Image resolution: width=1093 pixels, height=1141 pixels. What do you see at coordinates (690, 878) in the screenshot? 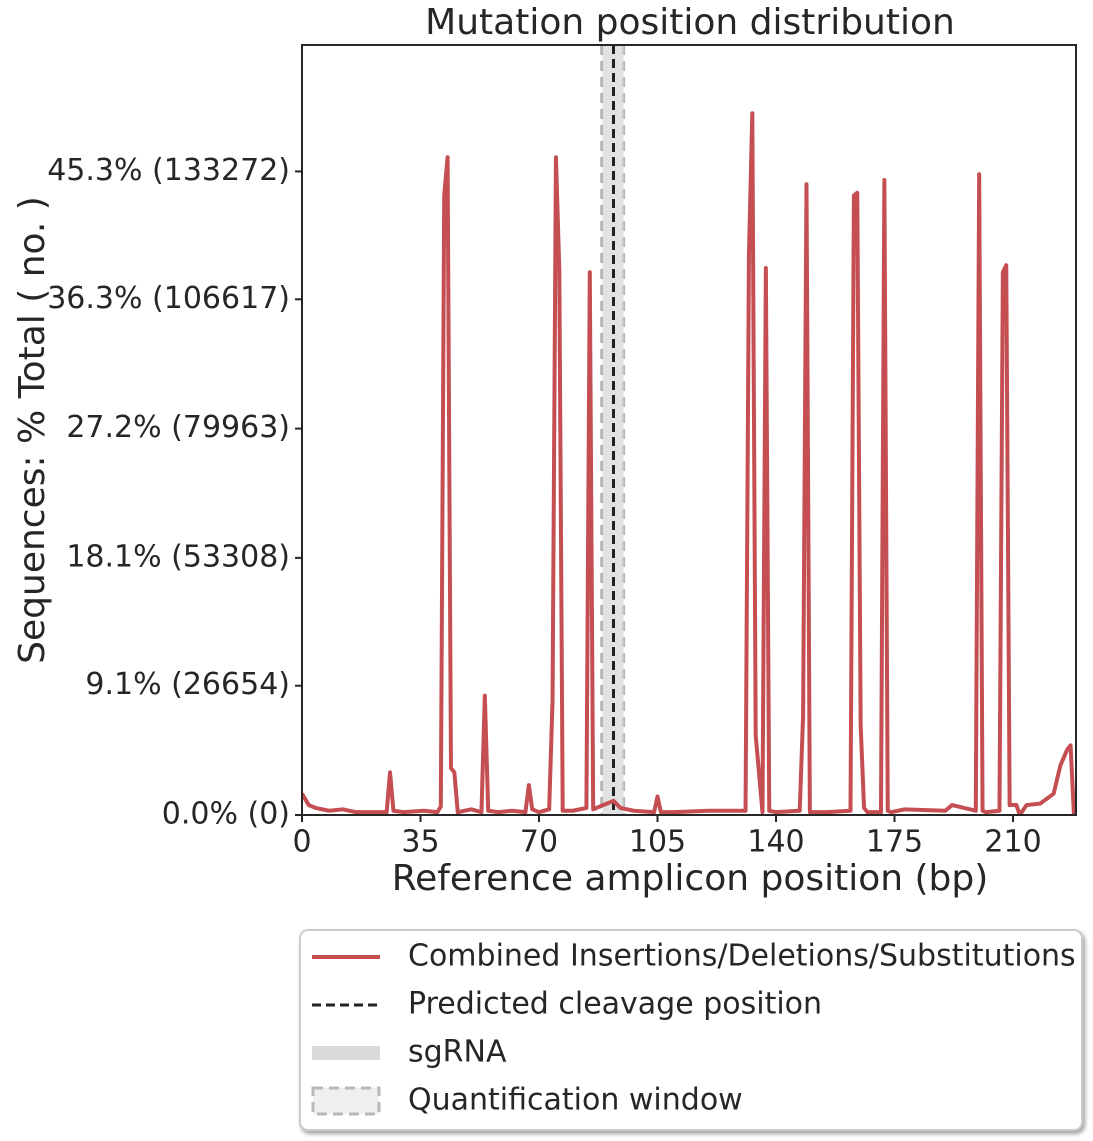
I see `x-axis-label: Reference amplicon position (bp)` at bounding box center [690, 878].